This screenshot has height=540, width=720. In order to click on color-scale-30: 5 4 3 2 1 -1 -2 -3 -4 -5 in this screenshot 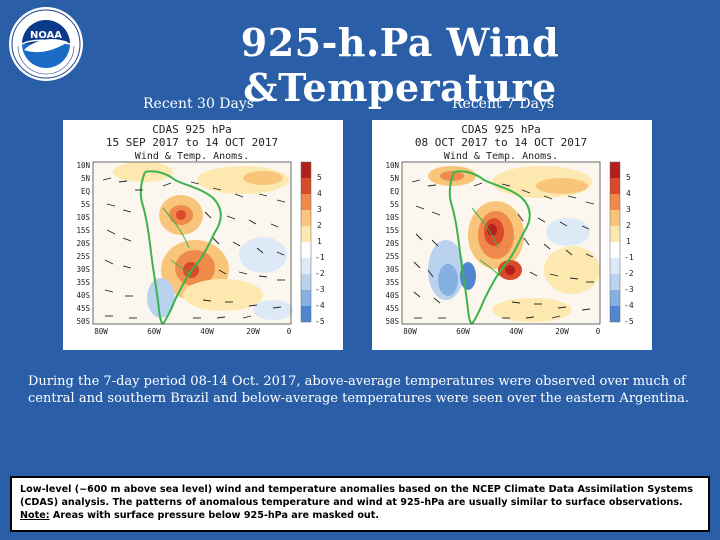, I will do `click(312, 243)`.